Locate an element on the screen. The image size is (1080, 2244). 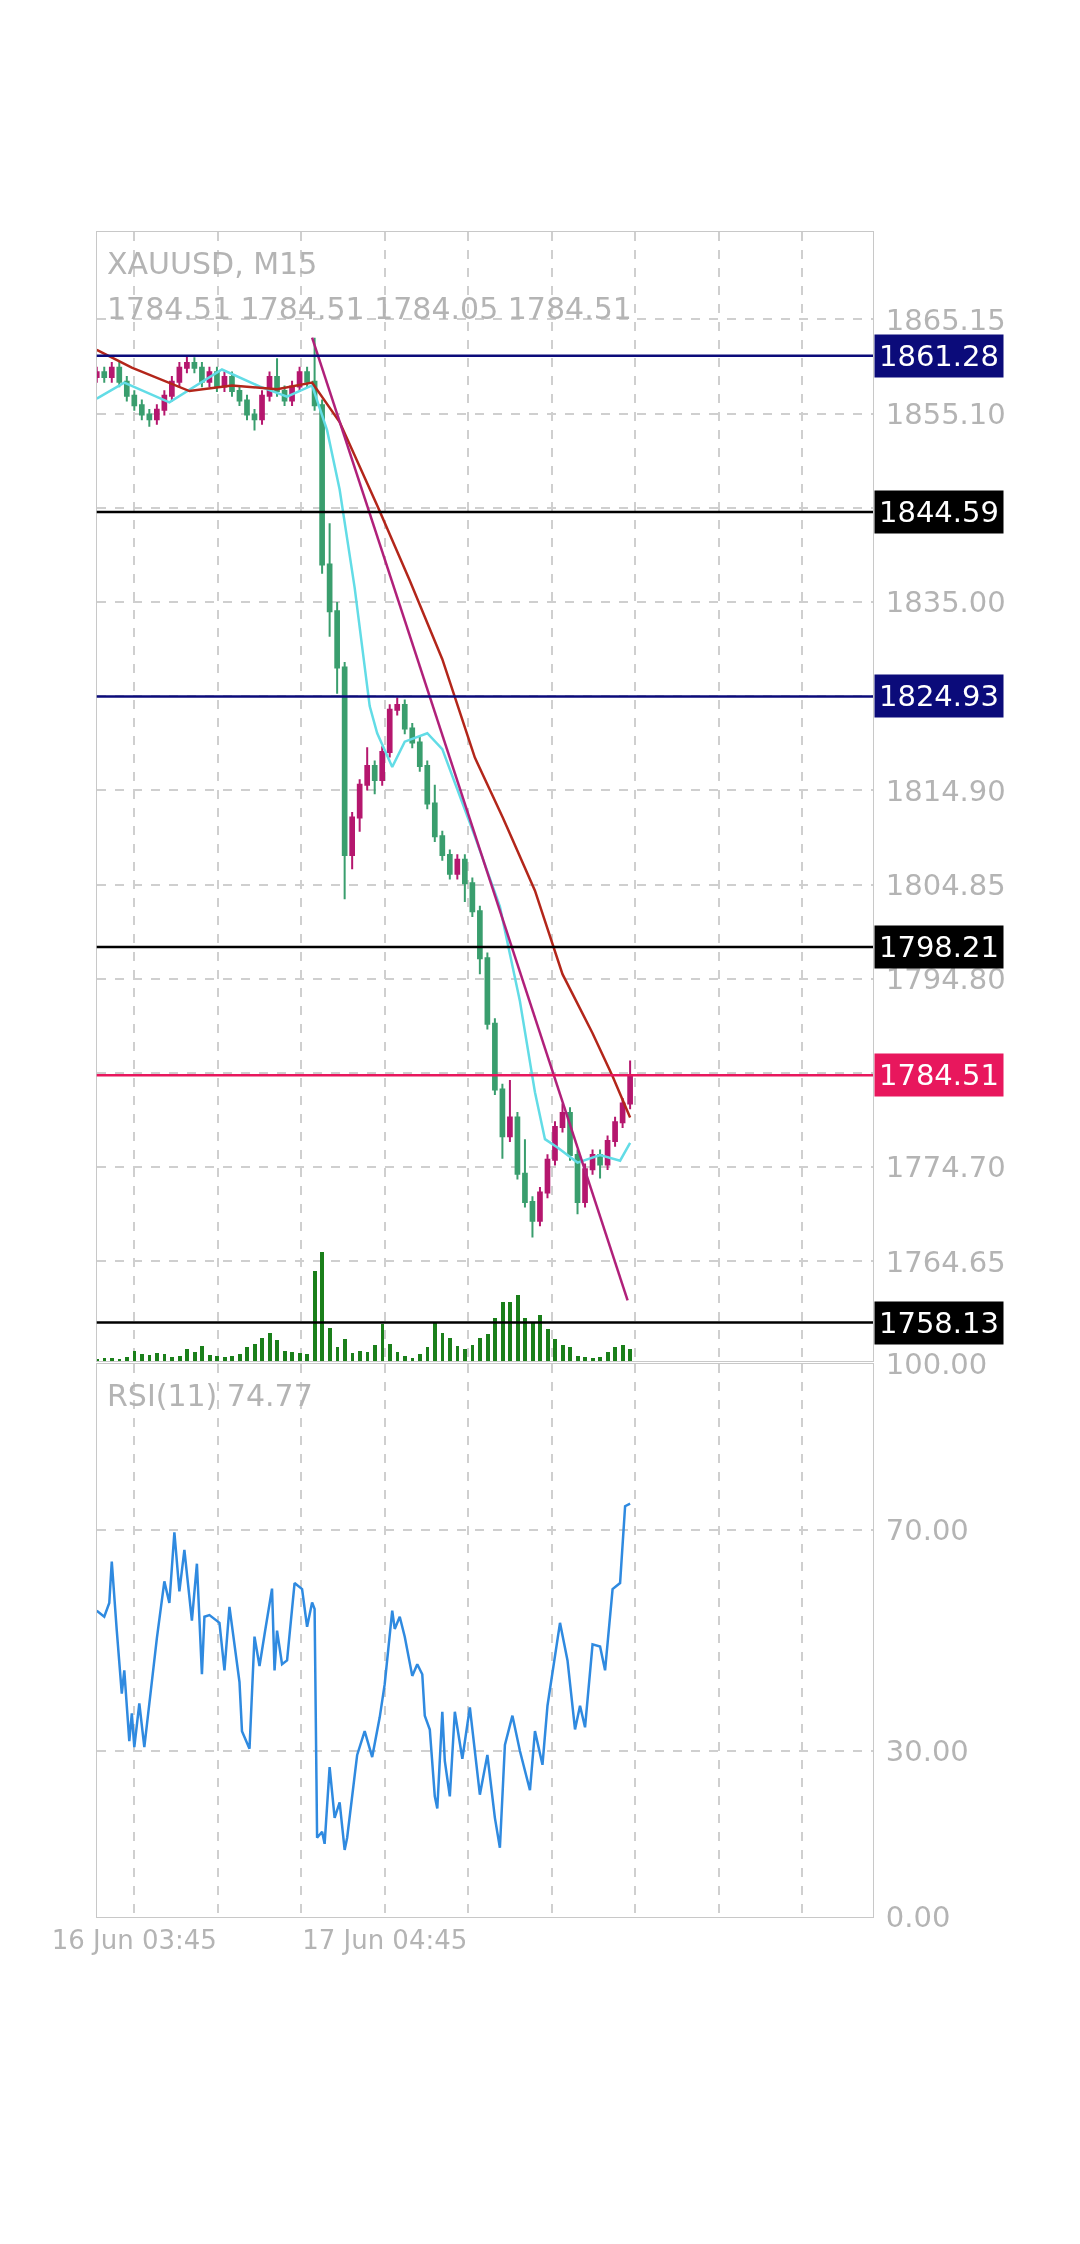
ref-line-label: 1861.28 is located at coordinates (939, 356).